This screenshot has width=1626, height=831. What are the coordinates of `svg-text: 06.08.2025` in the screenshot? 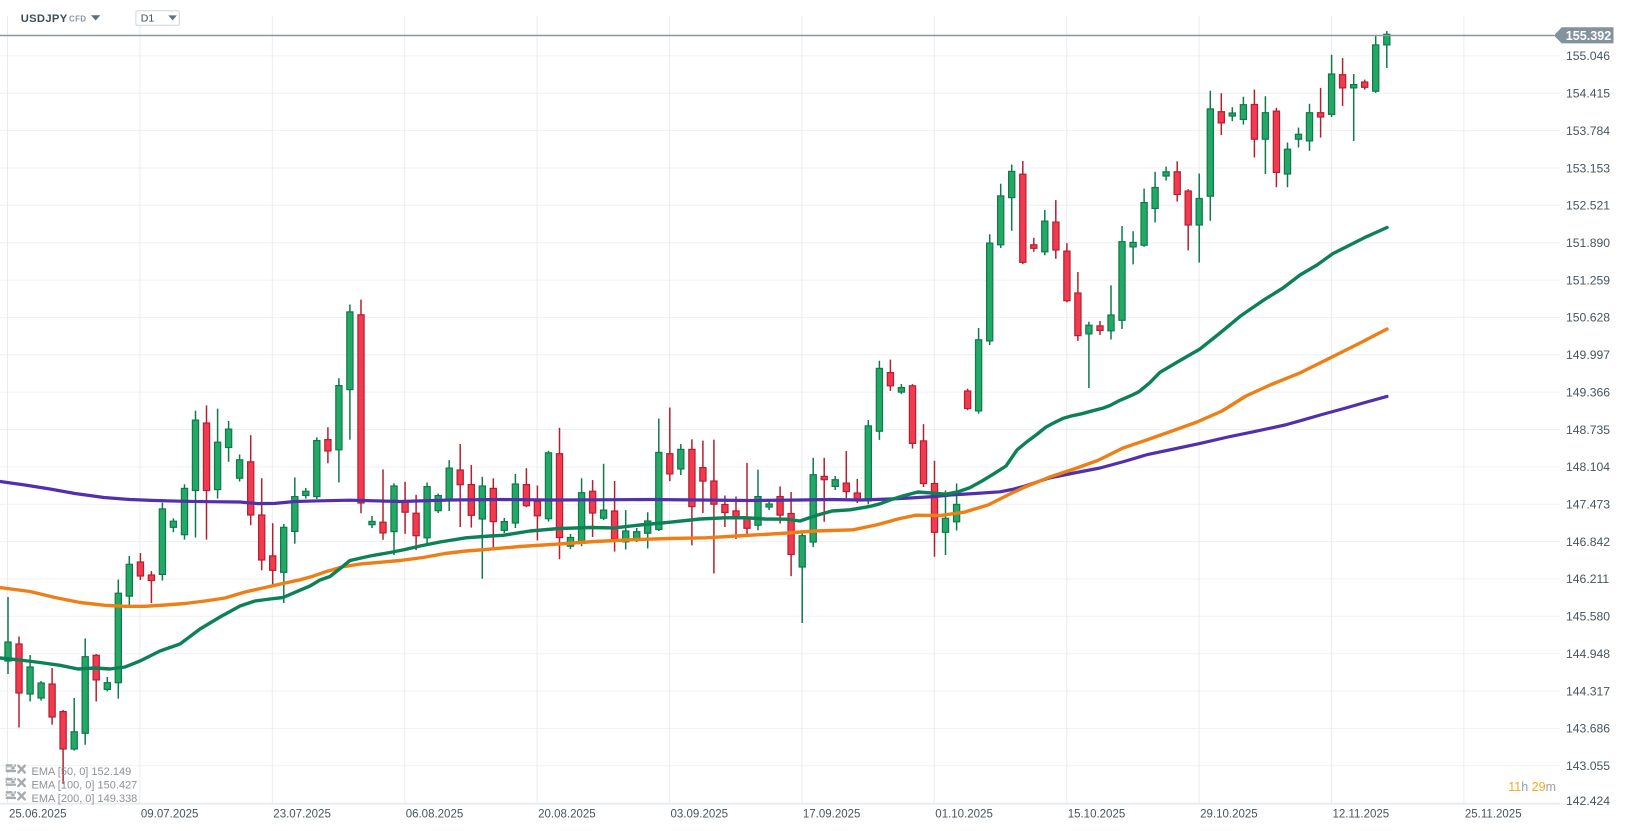 It's located at (435, 815).